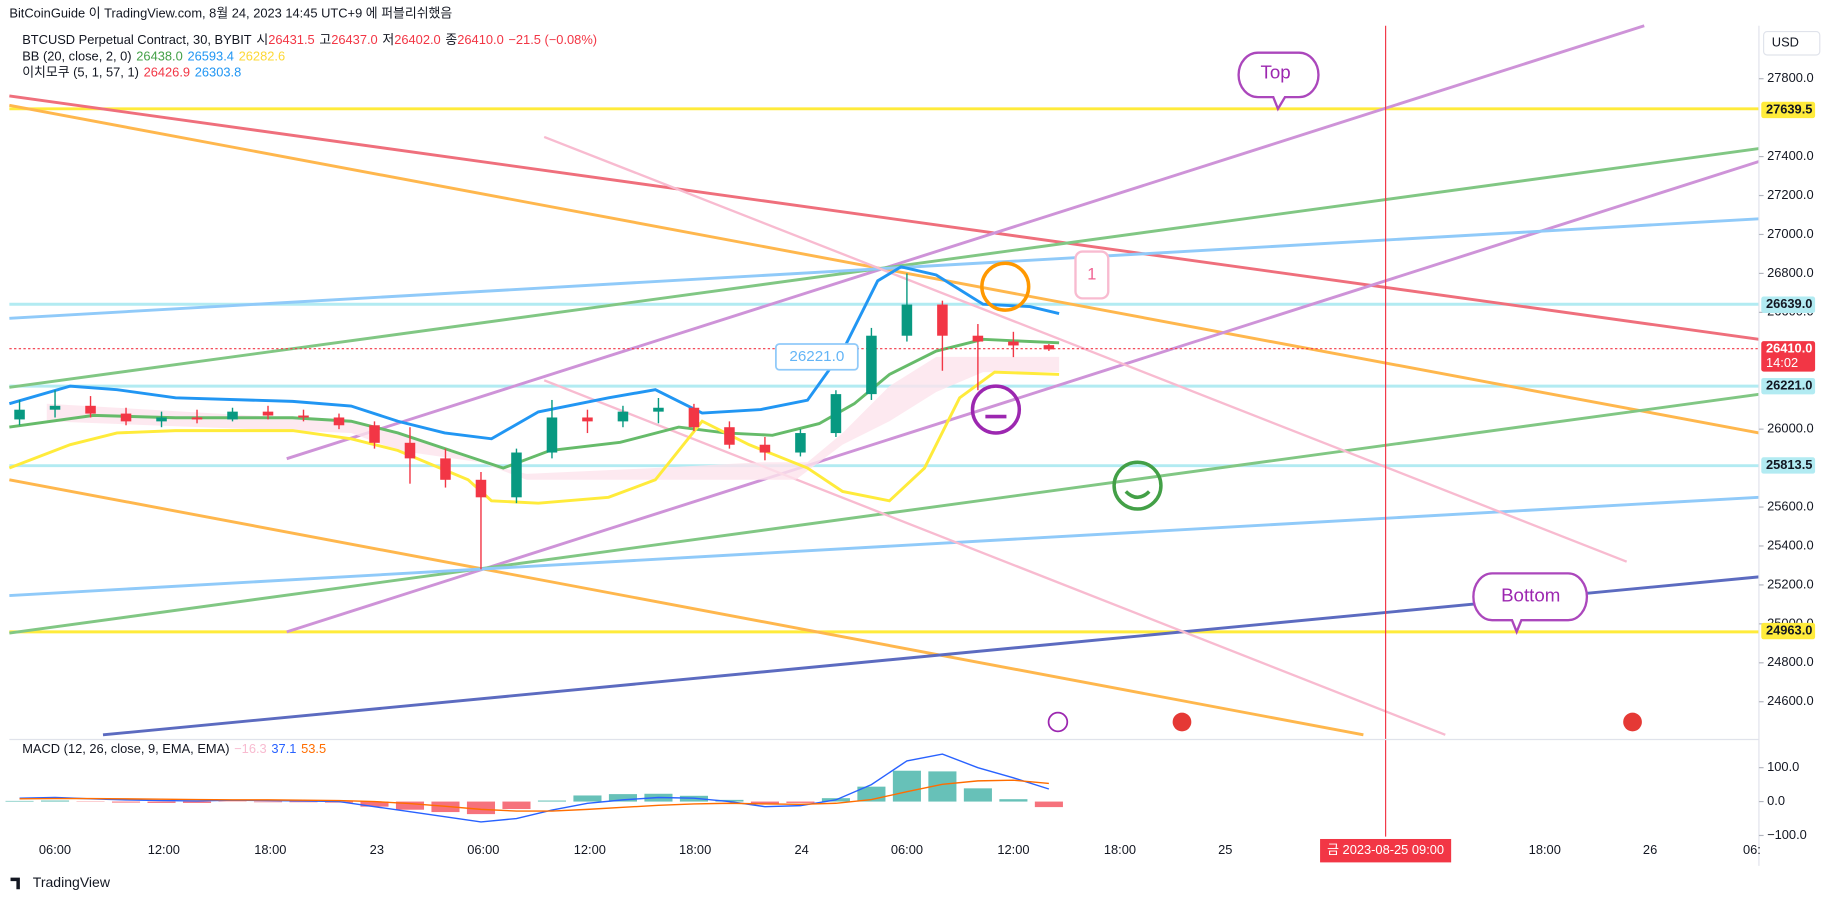 Image resolution: width=1835 pixels, height=906 pixels. What do you see at coordinates (1789, 108) in the screenshot?
I see `price-tag-label: 27639.5` at bounding box center [1789, 108].